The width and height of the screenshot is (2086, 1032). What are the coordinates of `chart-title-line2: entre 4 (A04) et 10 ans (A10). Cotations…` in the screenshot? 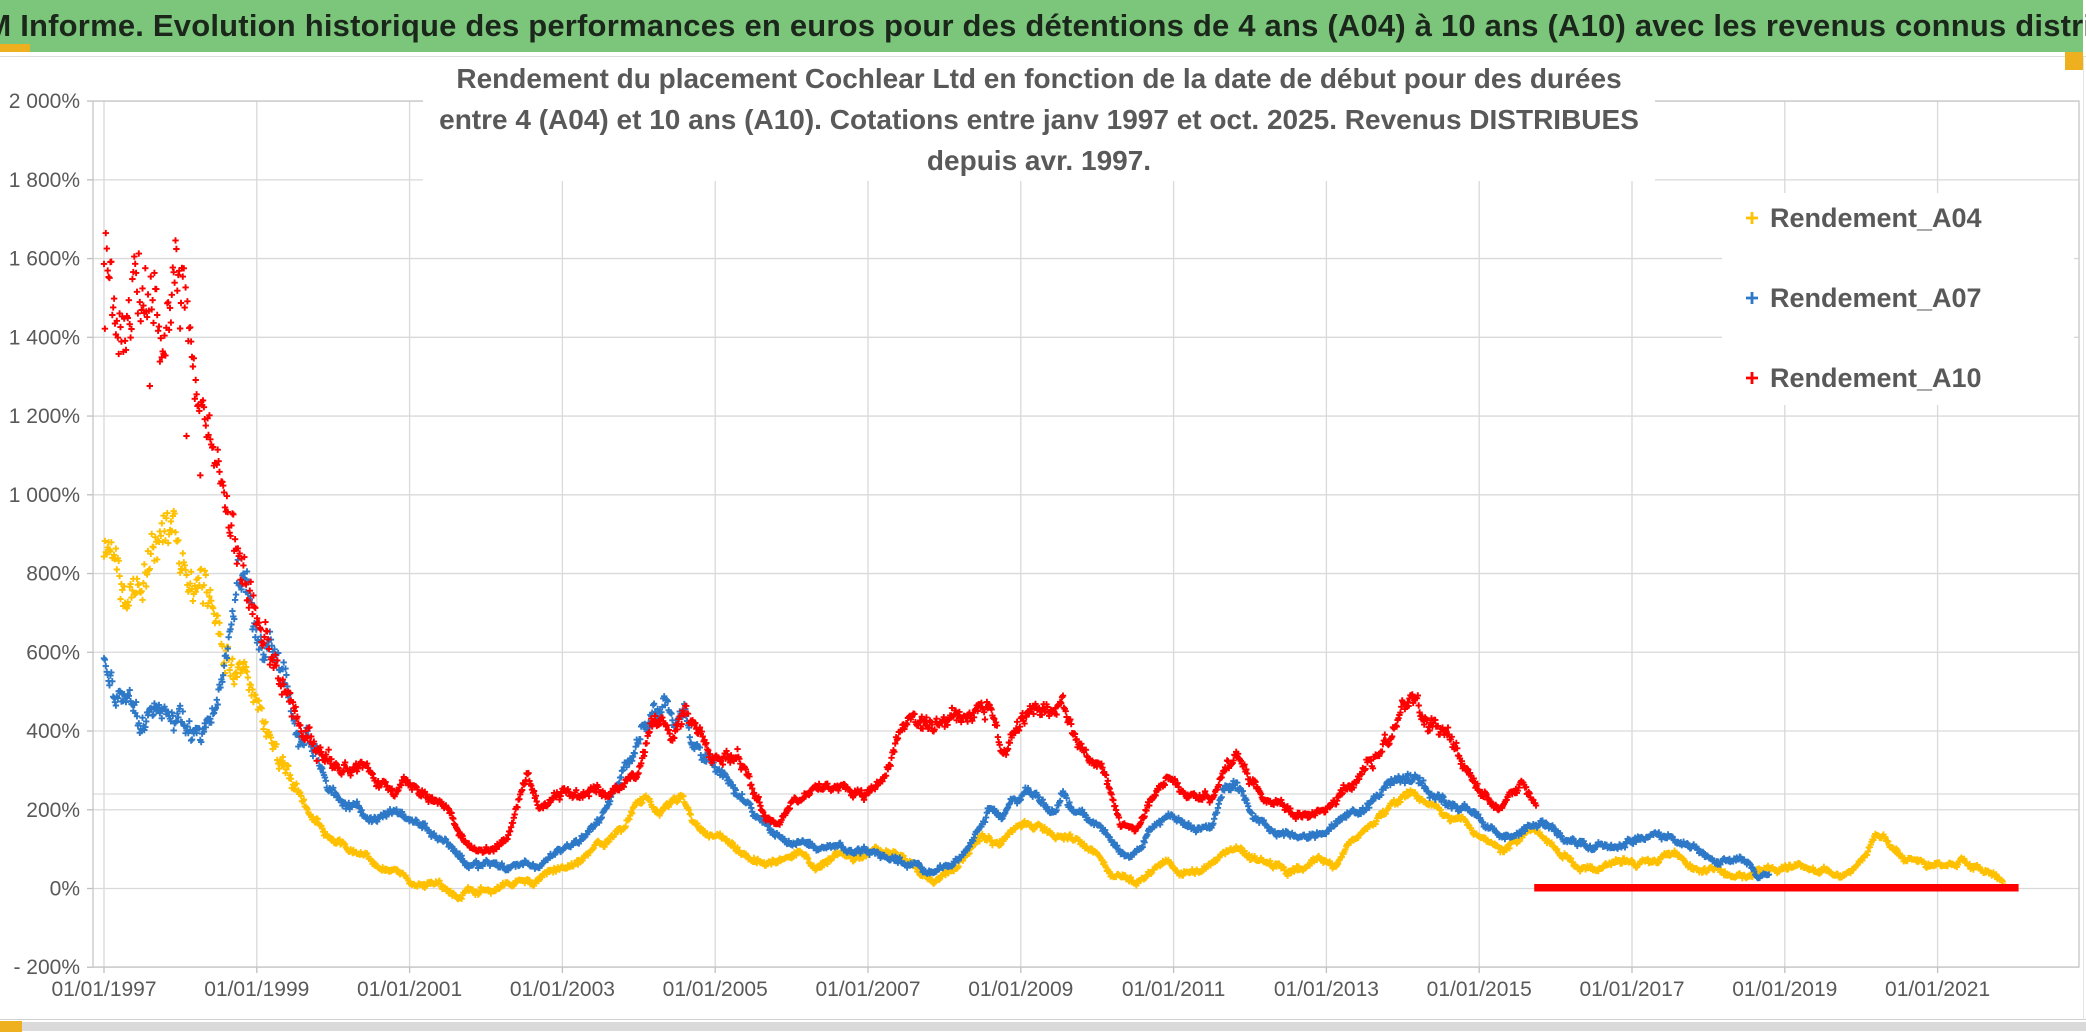 It's located at (1039, 140).